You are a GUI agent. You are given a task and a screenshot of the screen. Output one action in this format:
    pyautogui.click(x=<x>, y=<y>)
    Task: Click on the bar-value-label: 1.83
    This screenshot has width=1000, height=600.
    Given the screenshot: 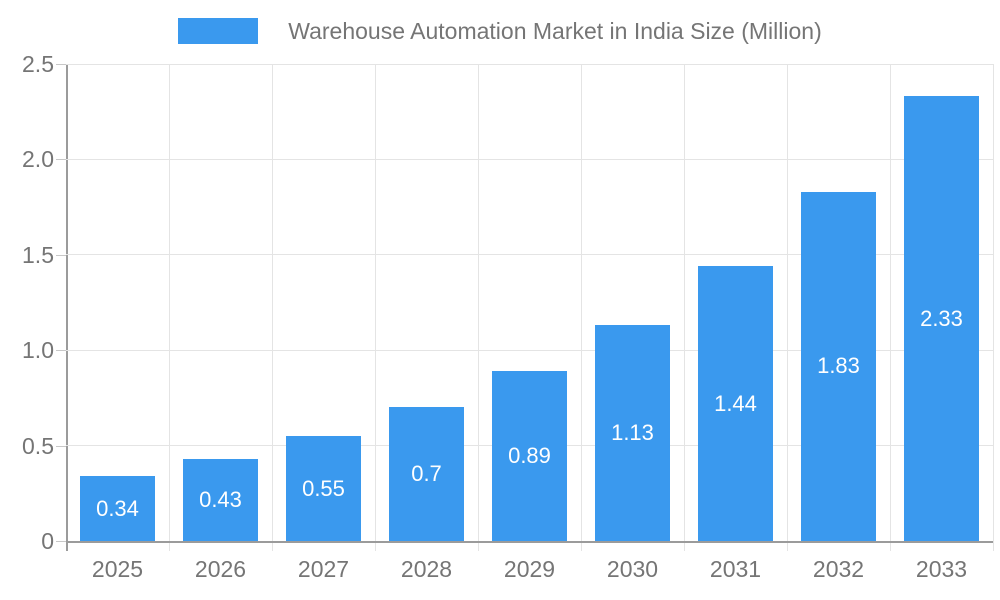 What is the action you would take?
    pyautogui.click(x=838, y=366)
    